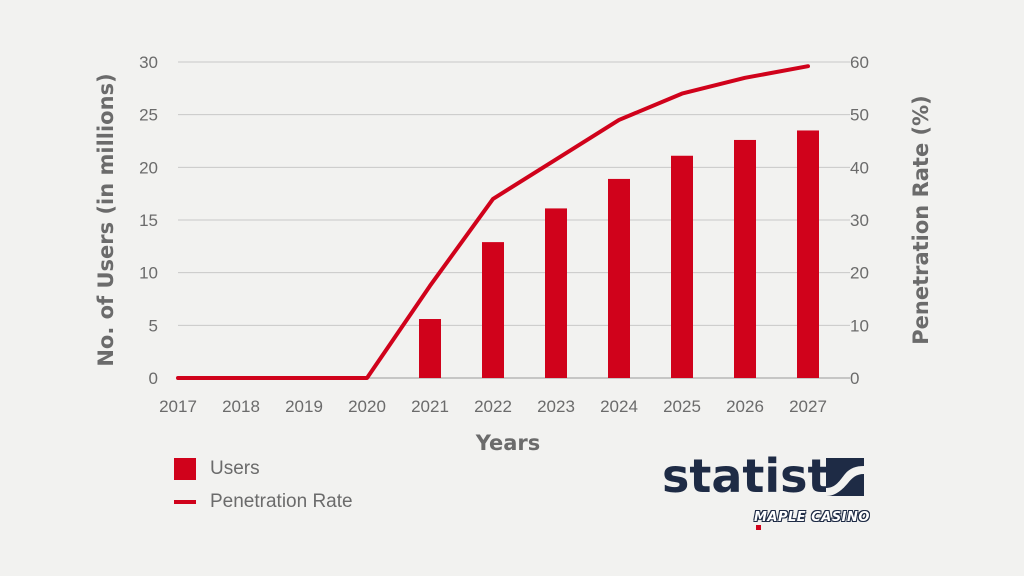 This screenshot has width=1024, height=576. What do you see at coordinates (148, 273) in the screenshot?
I see `y-tick-label-left: 10` at bounding box center [148, 273].